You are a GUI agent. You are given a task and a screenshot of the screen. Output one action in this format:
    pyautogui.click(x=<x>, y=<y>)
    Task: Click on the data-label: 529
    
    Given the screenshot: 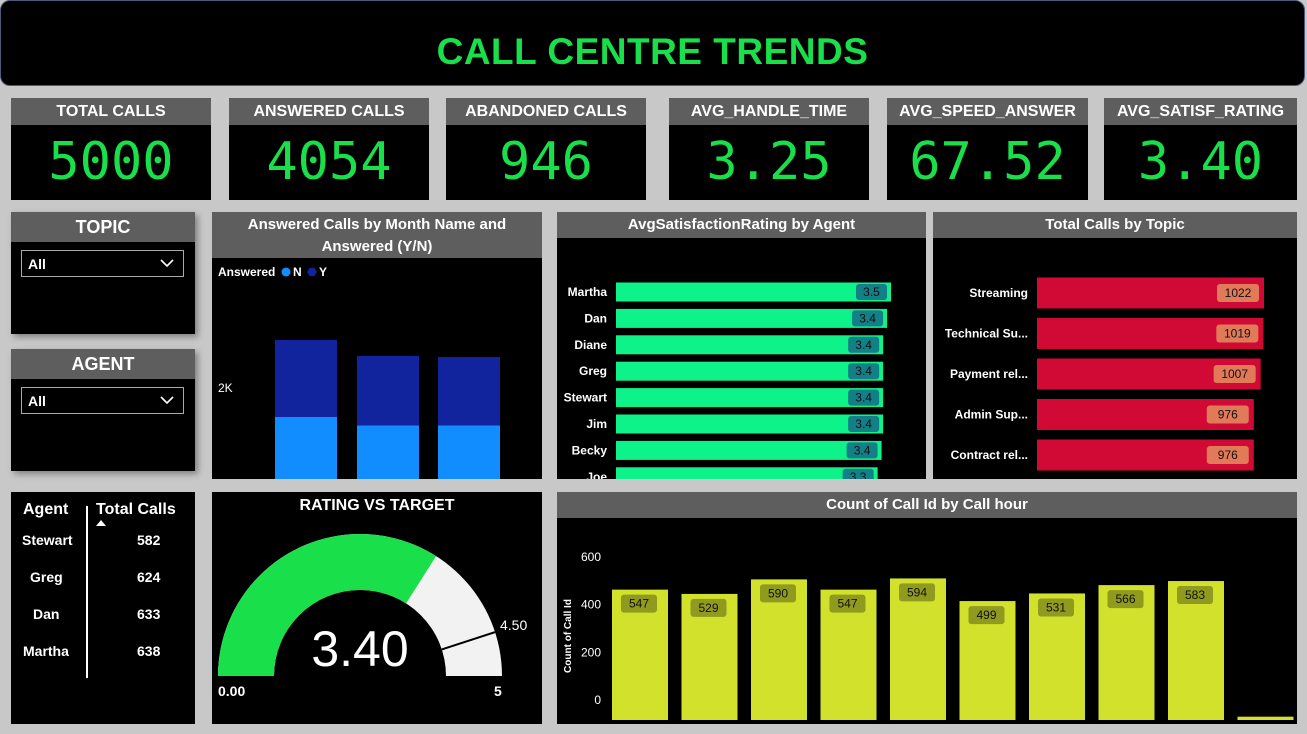 What is the action you would take?
    pyautogui.click(x=708, y=608)
    